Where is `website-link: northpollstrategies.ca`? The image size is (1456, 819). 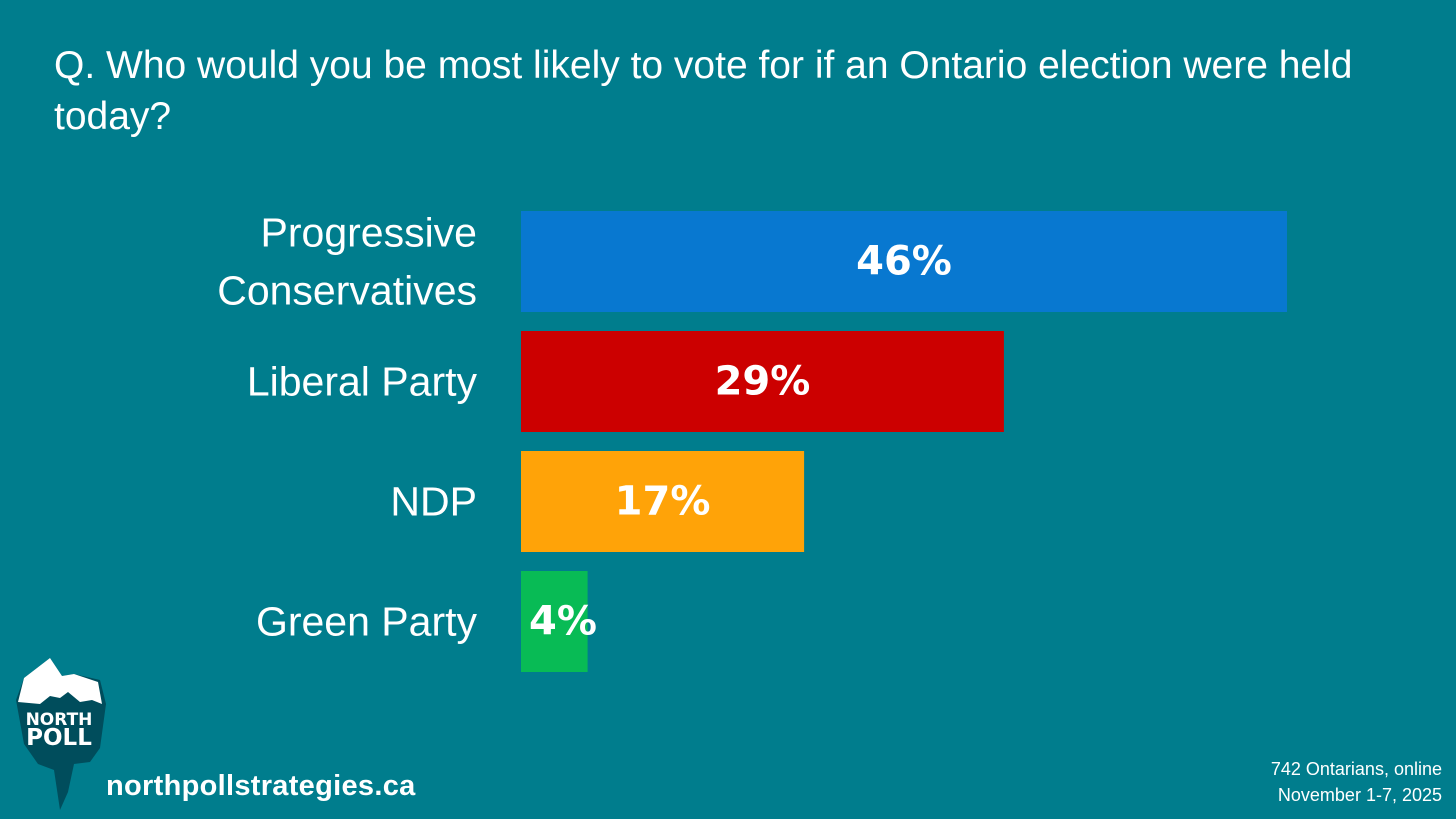 website-link: northpollstrategies.ca is located at coordinates (261, 786).